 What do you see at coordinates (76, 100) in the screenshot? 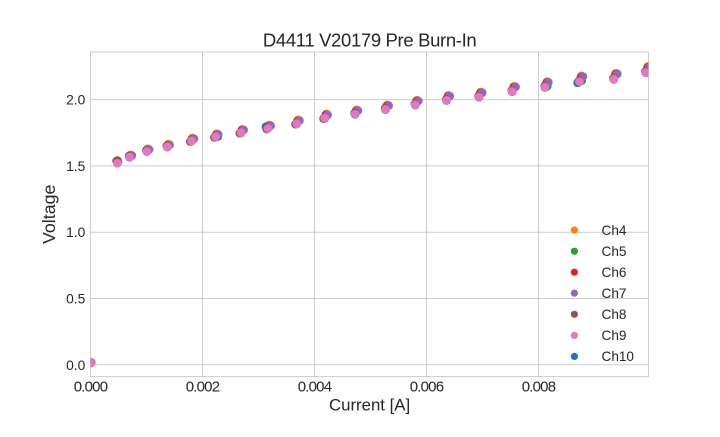
I see `svg-text: 2.0` at bounding box center [76, 100].